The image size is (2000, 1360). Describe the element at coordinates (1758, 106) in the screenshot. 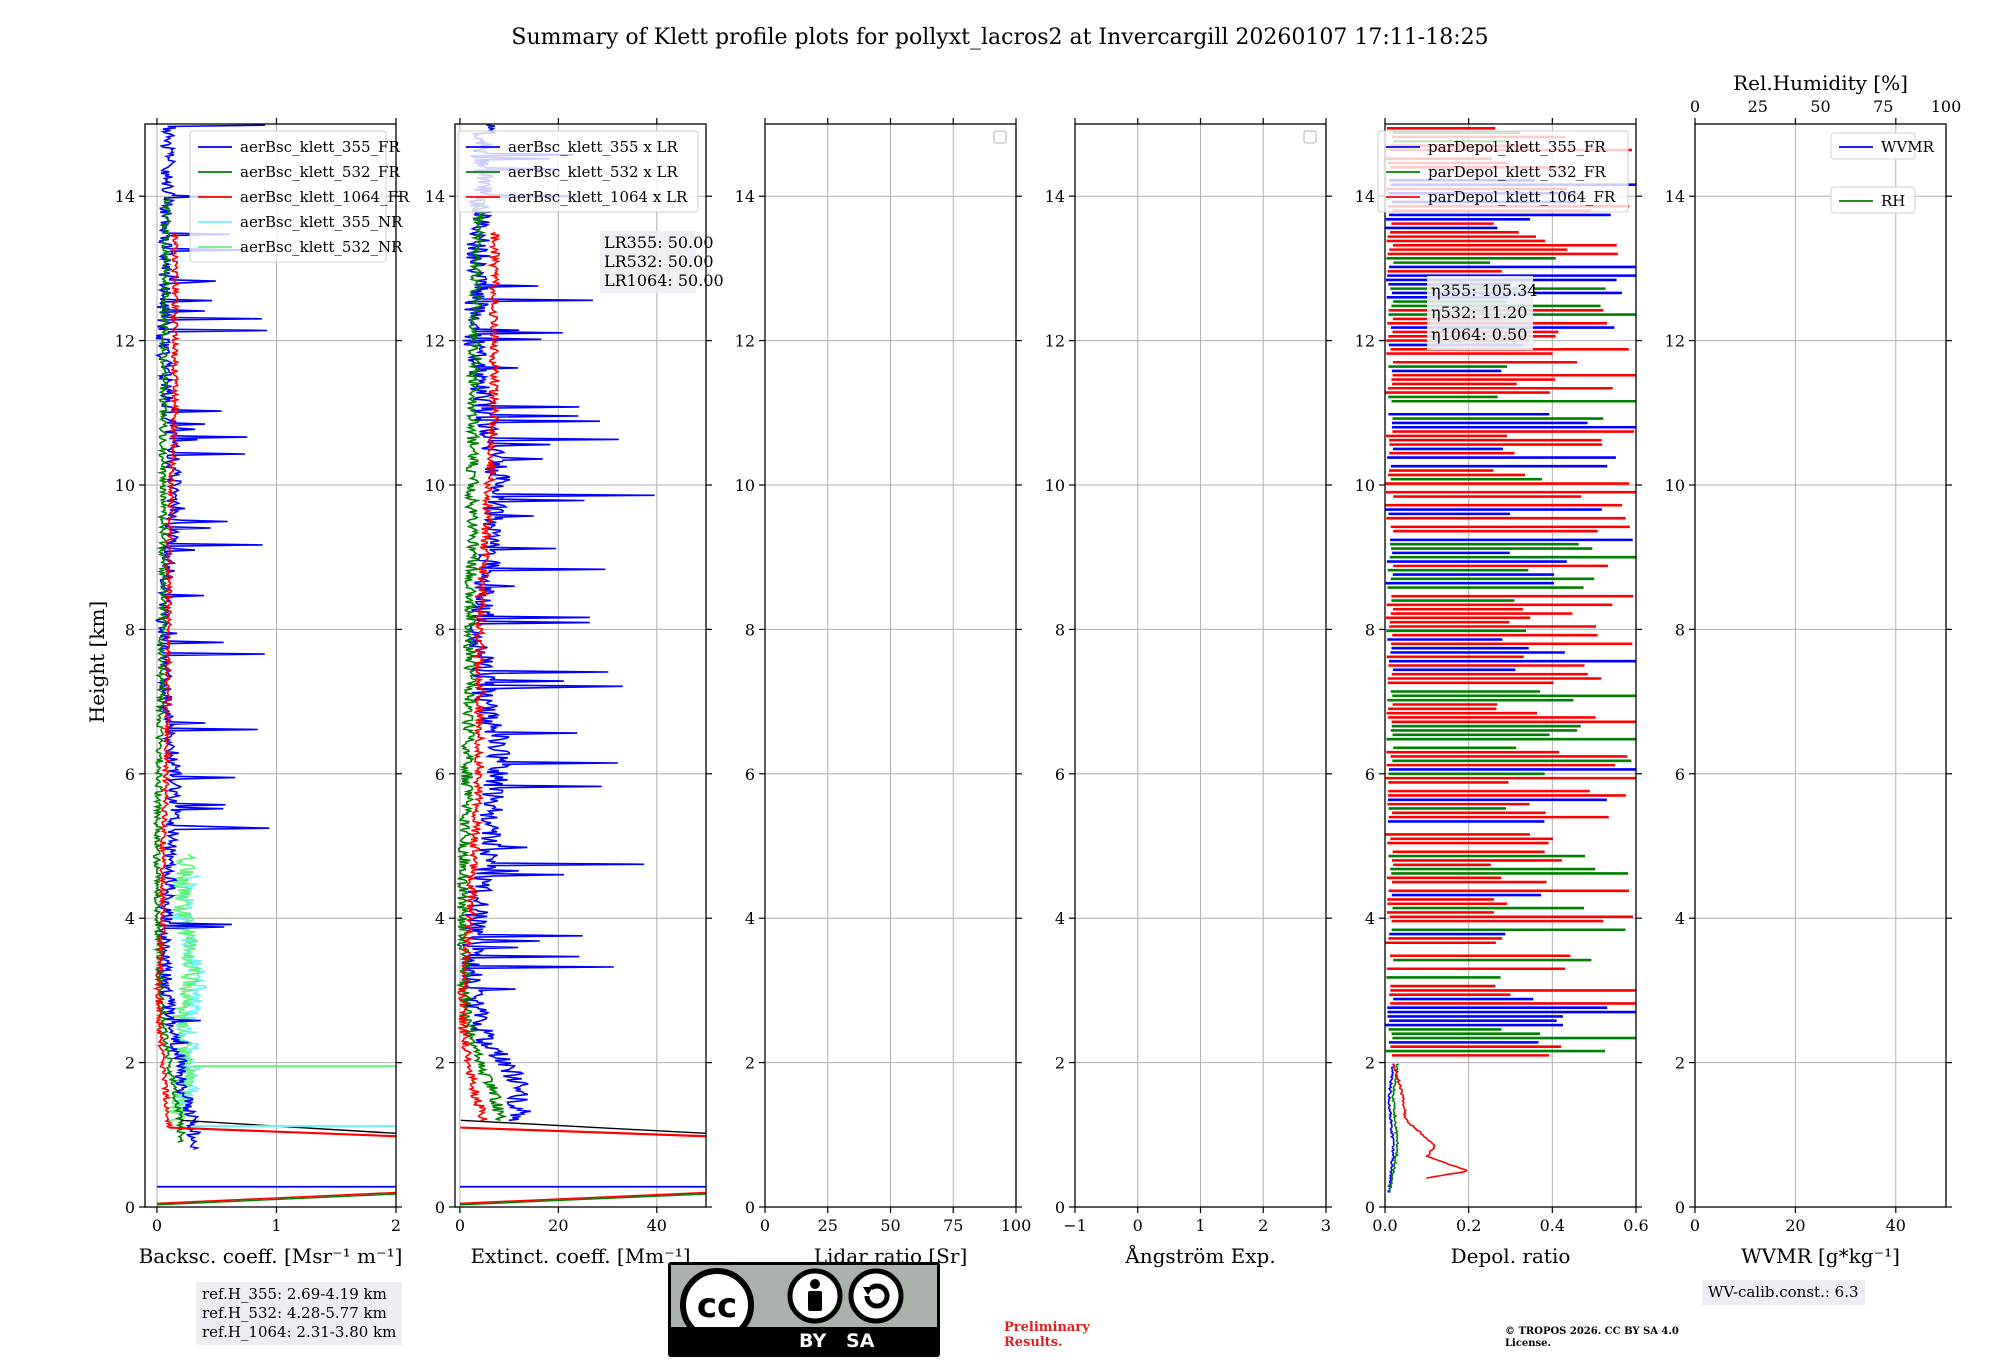

I see `top-tick-label: 25` at that location.